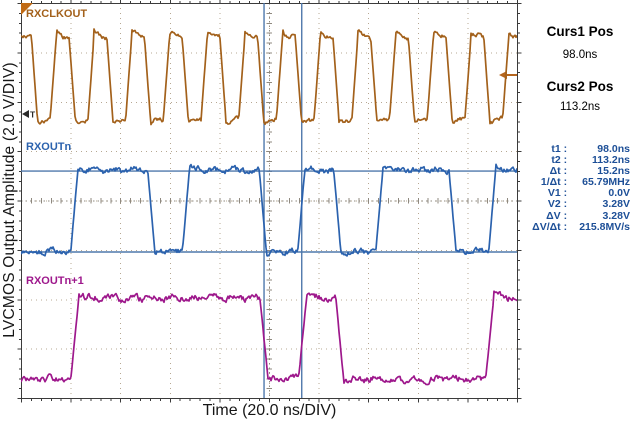 The width and height of the screenshot is (642, 427). I want to click on measurement-value: 113.2ns, so click(611, 160).